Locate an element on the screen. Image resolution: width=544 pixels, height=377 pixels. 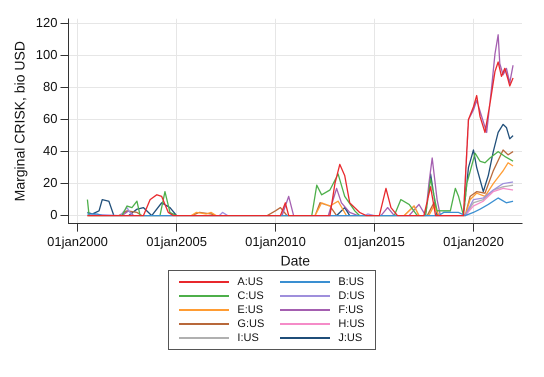
x-tick-label: 01jan2015 is located at coordinates (374, 241).